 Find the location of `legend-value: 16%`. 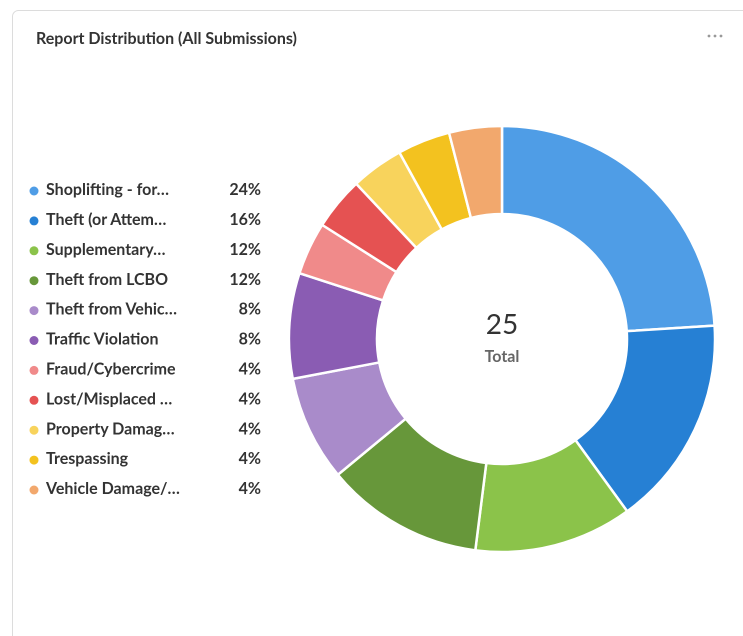

legend-value: 16% is located at coordinates (245, 219).